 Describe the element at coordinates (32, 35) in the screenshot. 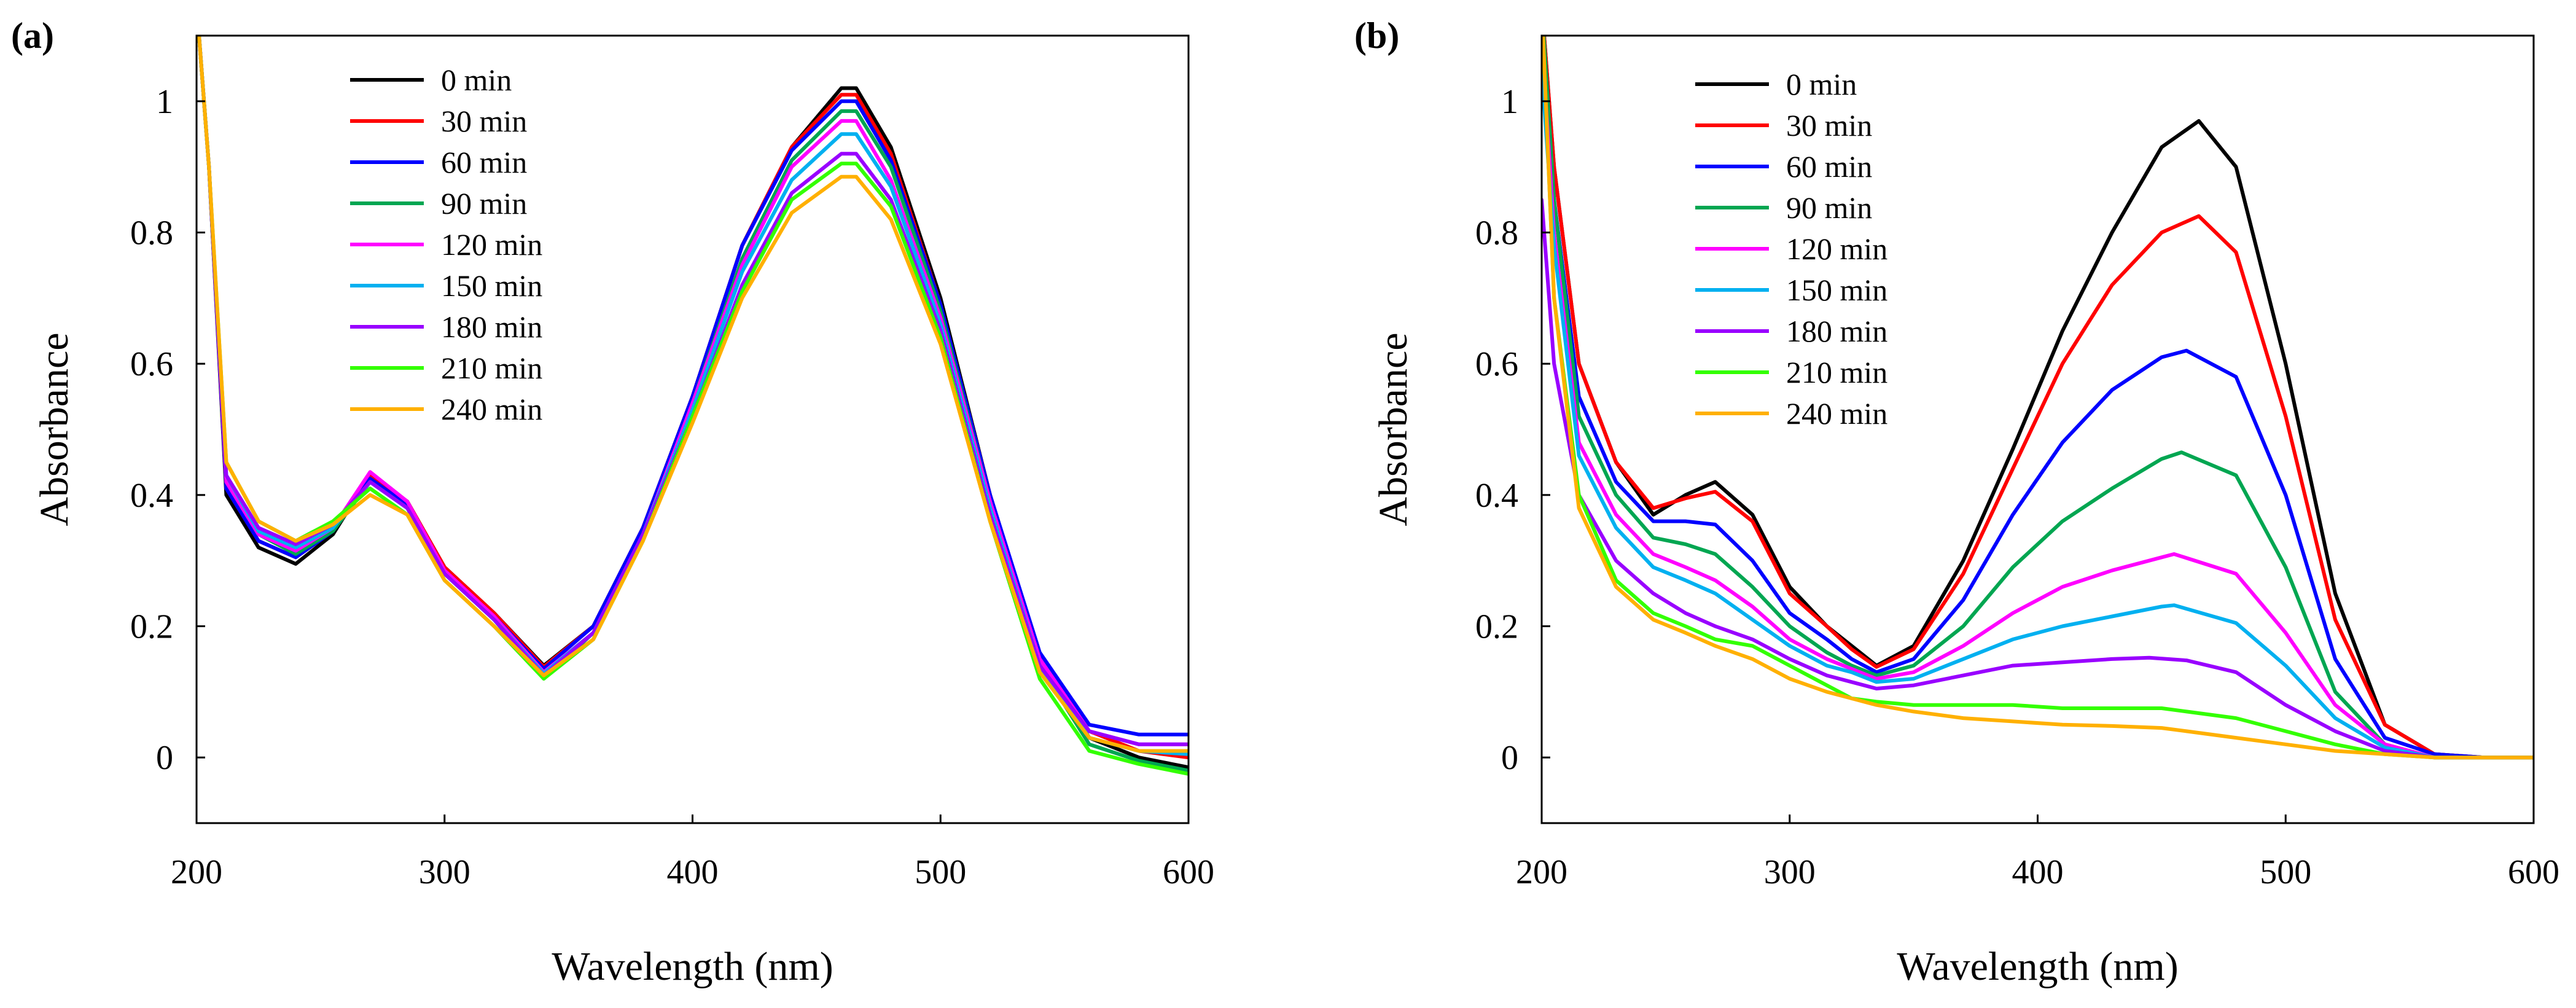

I see `panel-label: (a)` at that location.